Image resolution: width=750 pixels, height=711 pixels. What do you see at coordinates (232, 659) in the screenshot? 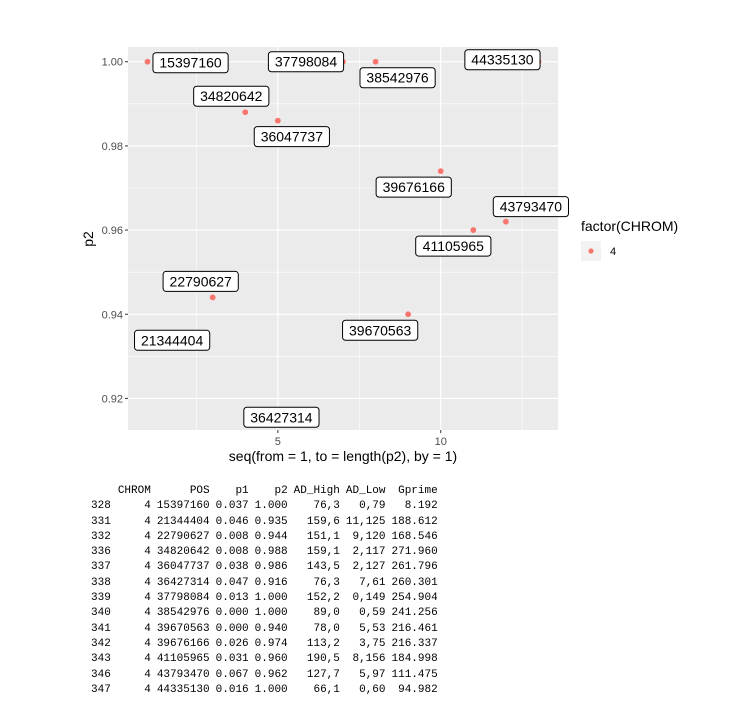
I see `table-cell: 0.031` at bounding box center [232, 659].